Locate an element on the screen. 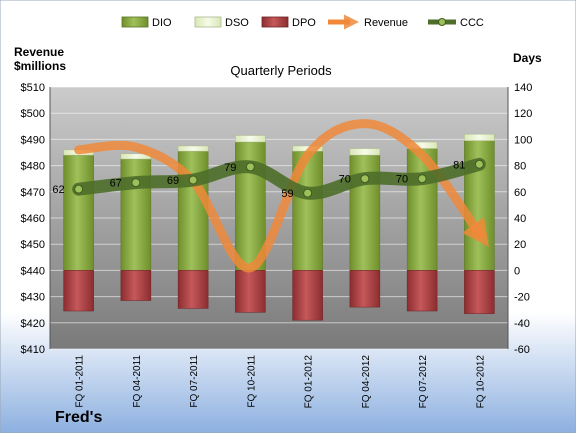  right-tick-label: 60 is located at coordinates (520, 193).